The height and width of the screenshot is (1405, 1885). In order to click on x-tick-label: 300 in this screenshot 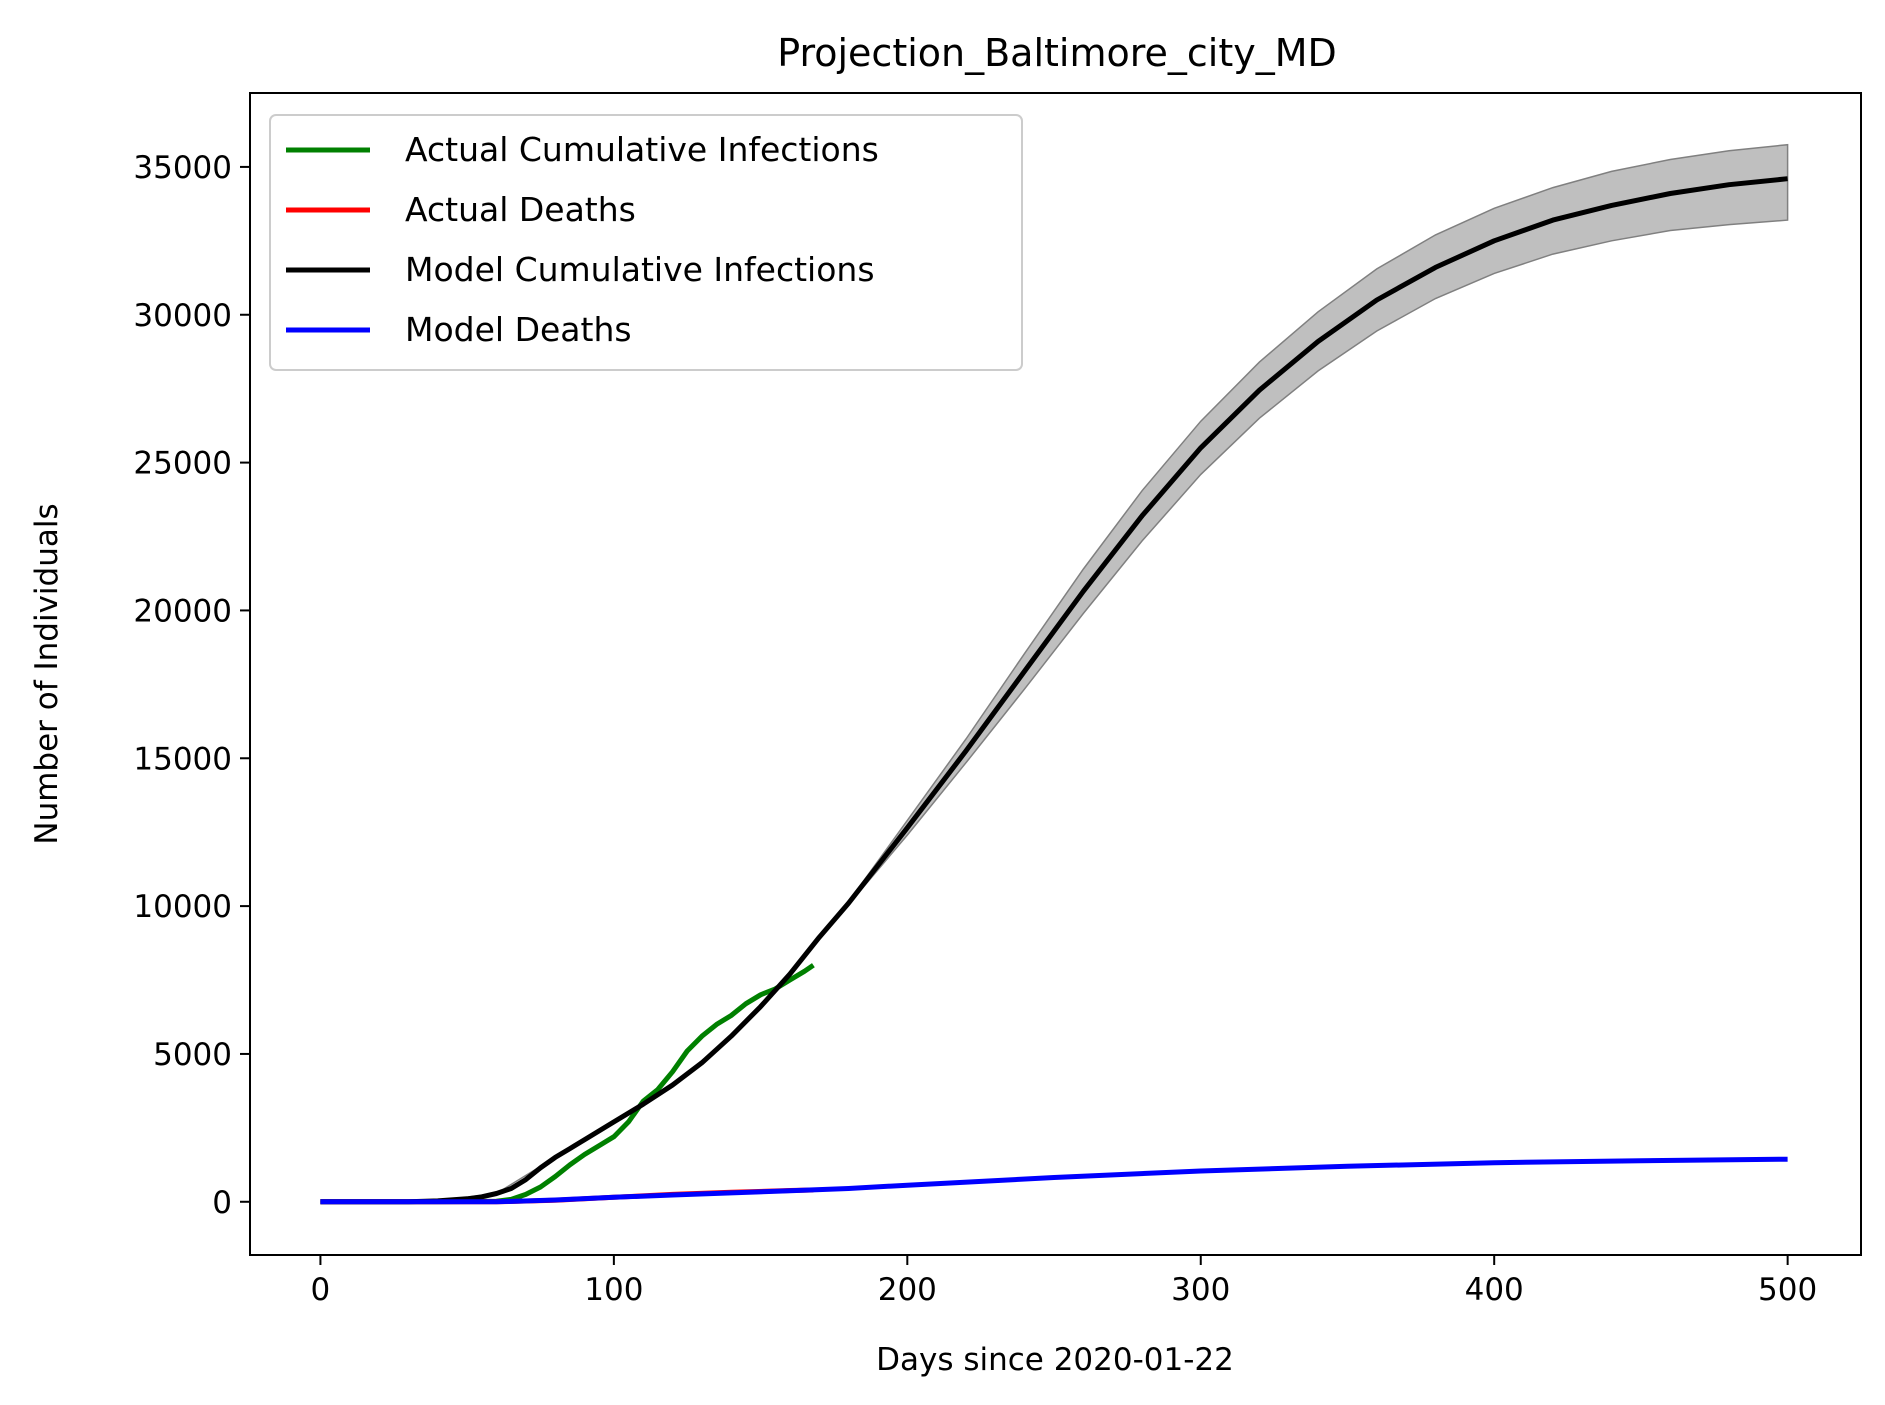, I will do `click(1200, 1290)`.